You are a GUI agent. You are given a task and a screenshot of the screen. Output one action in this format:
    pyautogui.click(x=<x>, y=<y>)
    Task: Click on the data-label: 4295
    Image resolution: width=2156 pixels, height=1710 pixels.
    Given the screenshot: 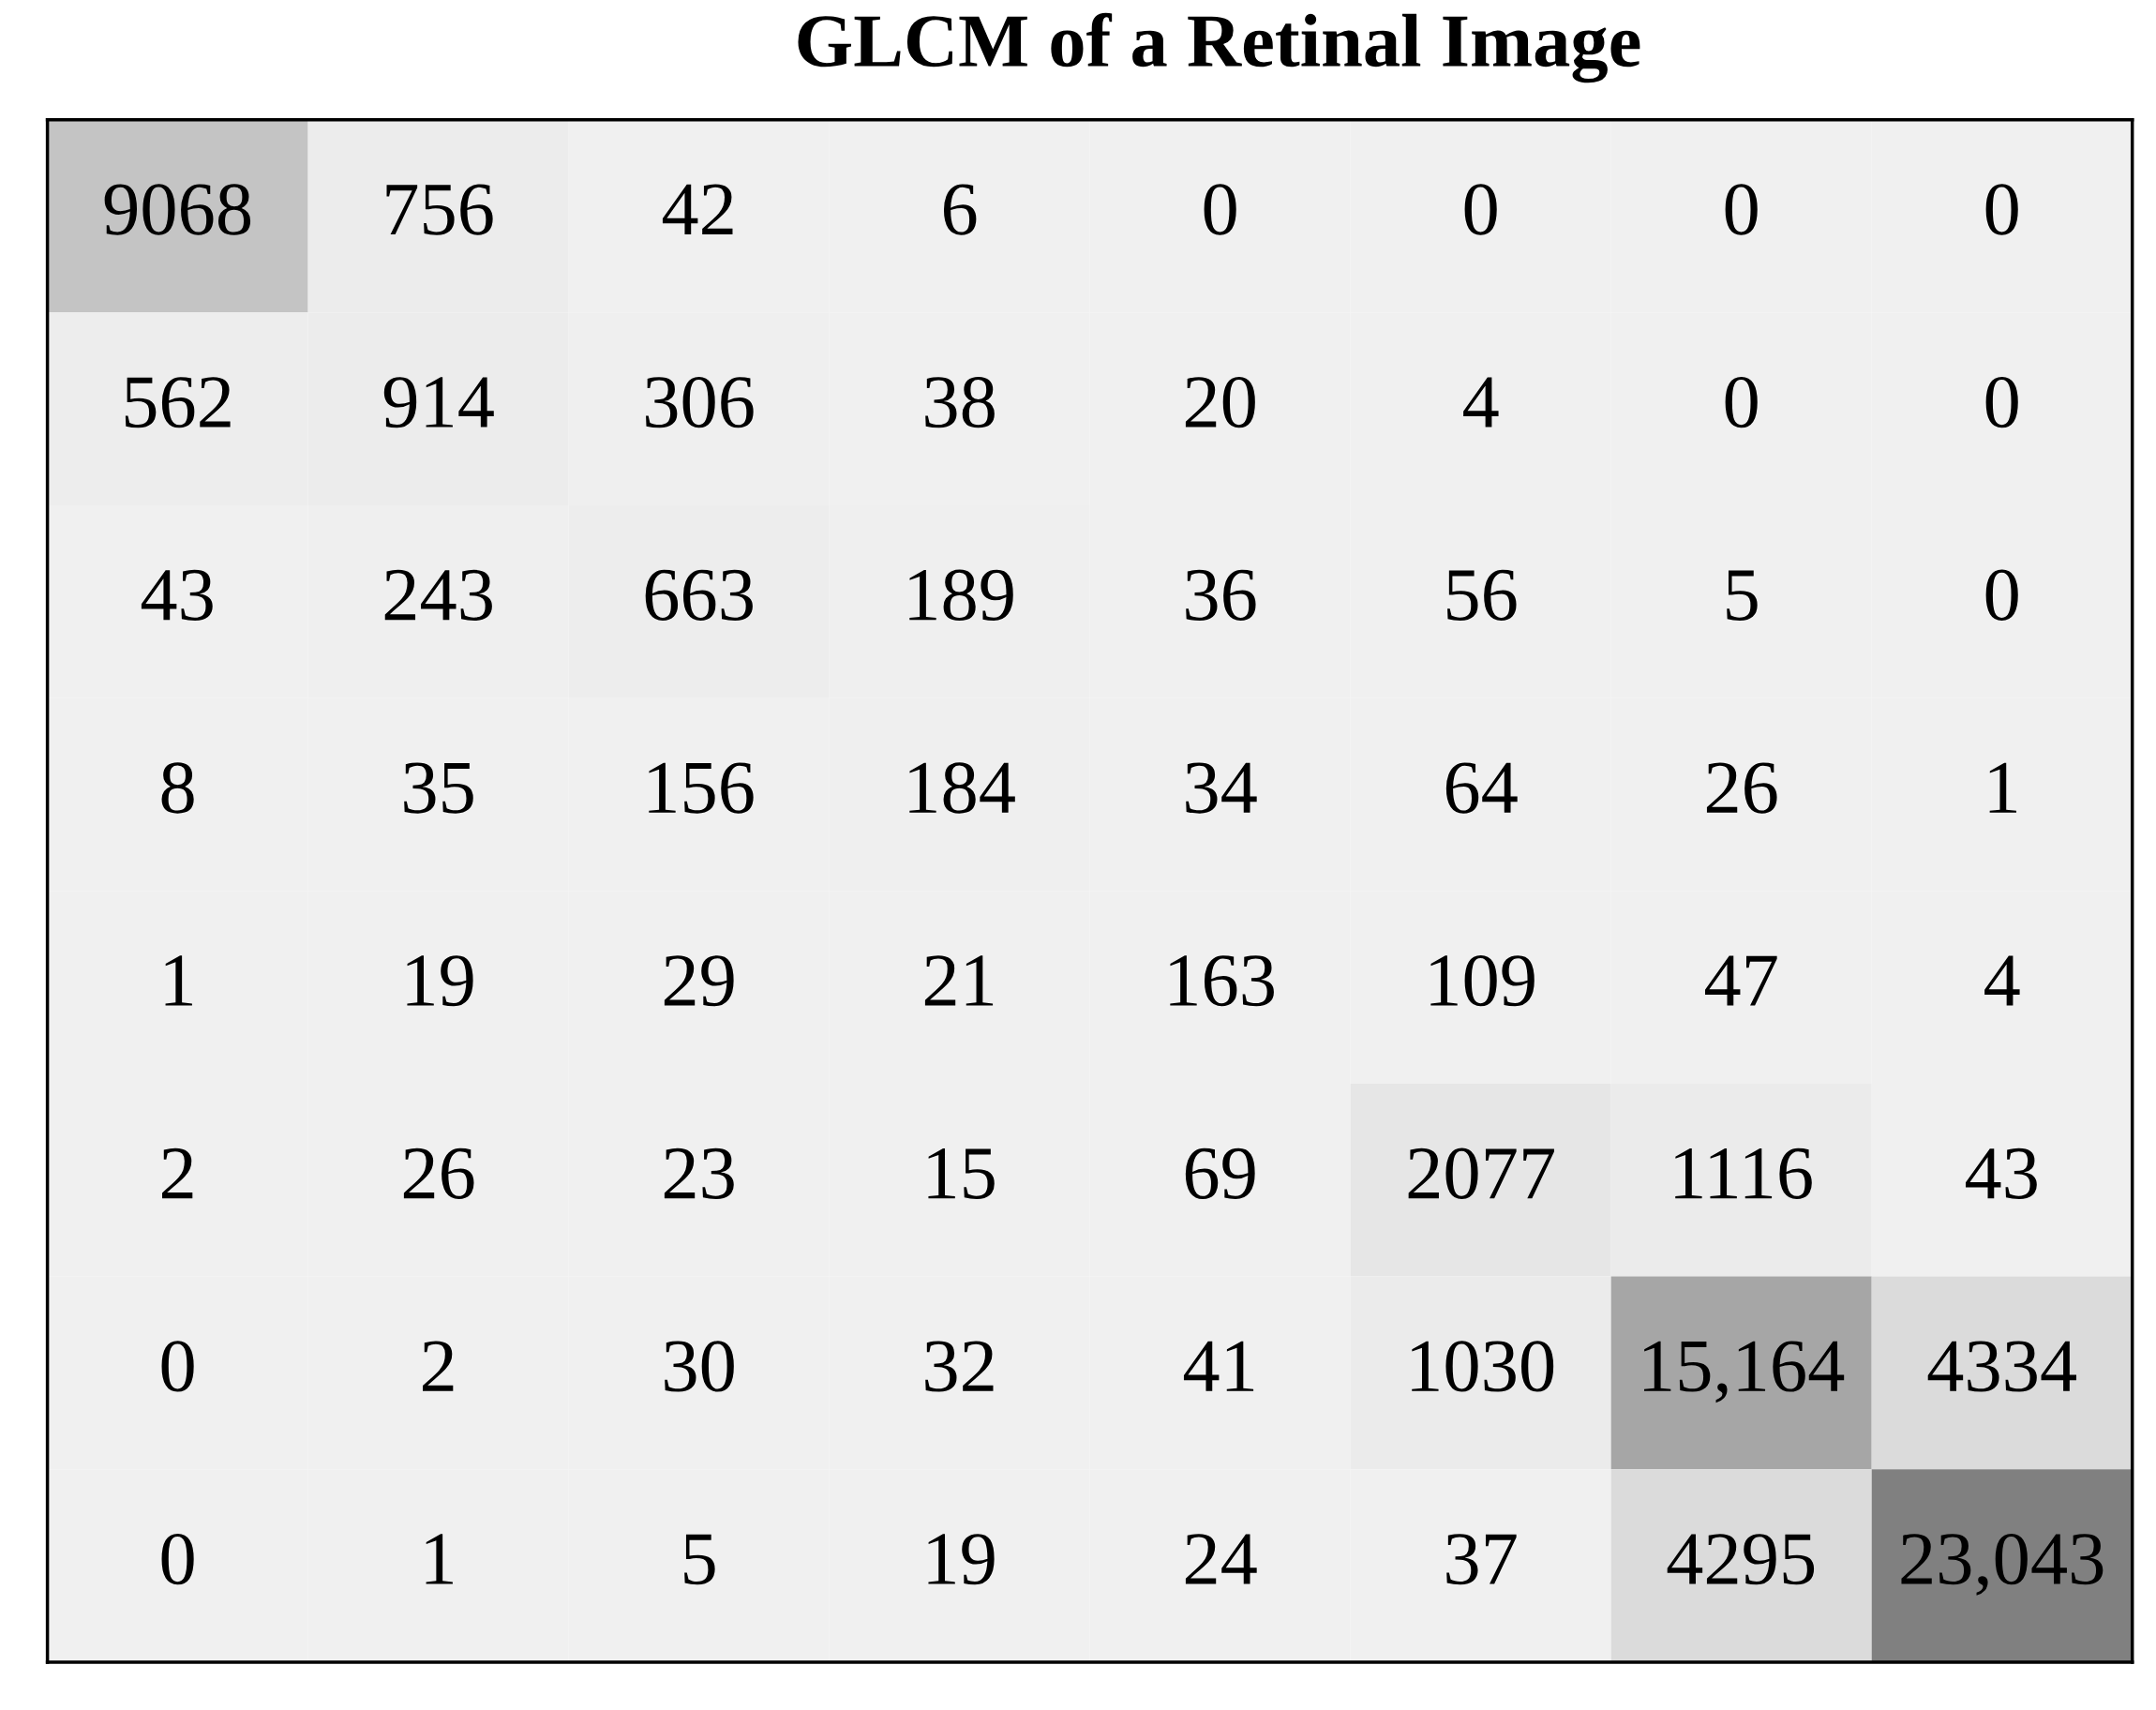 What is the action you would take?
    pyautogui.click(x=1741, y=1559)
    